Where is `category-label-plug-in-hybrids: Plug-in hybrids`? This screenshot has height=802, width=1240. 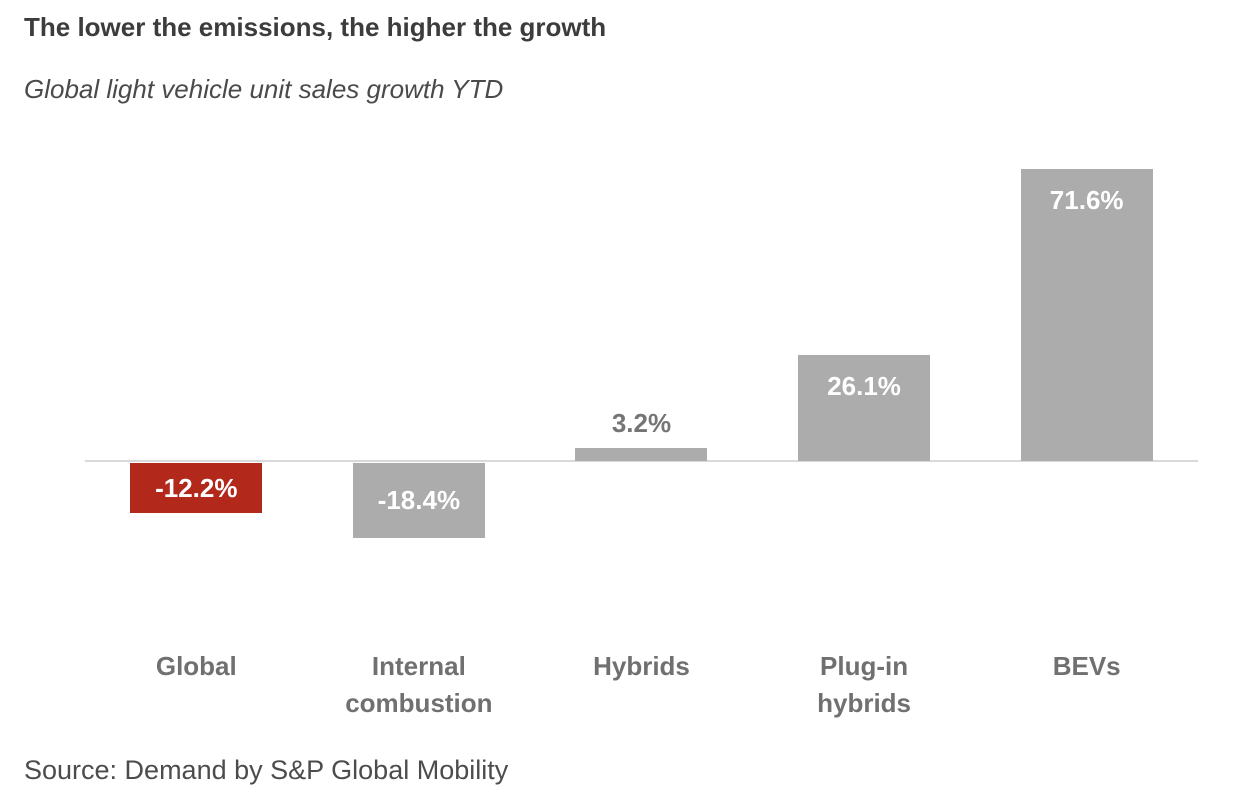 category-label-plug-in-hybrids: Plug-in hybrids is located at coordinates (864, 684).